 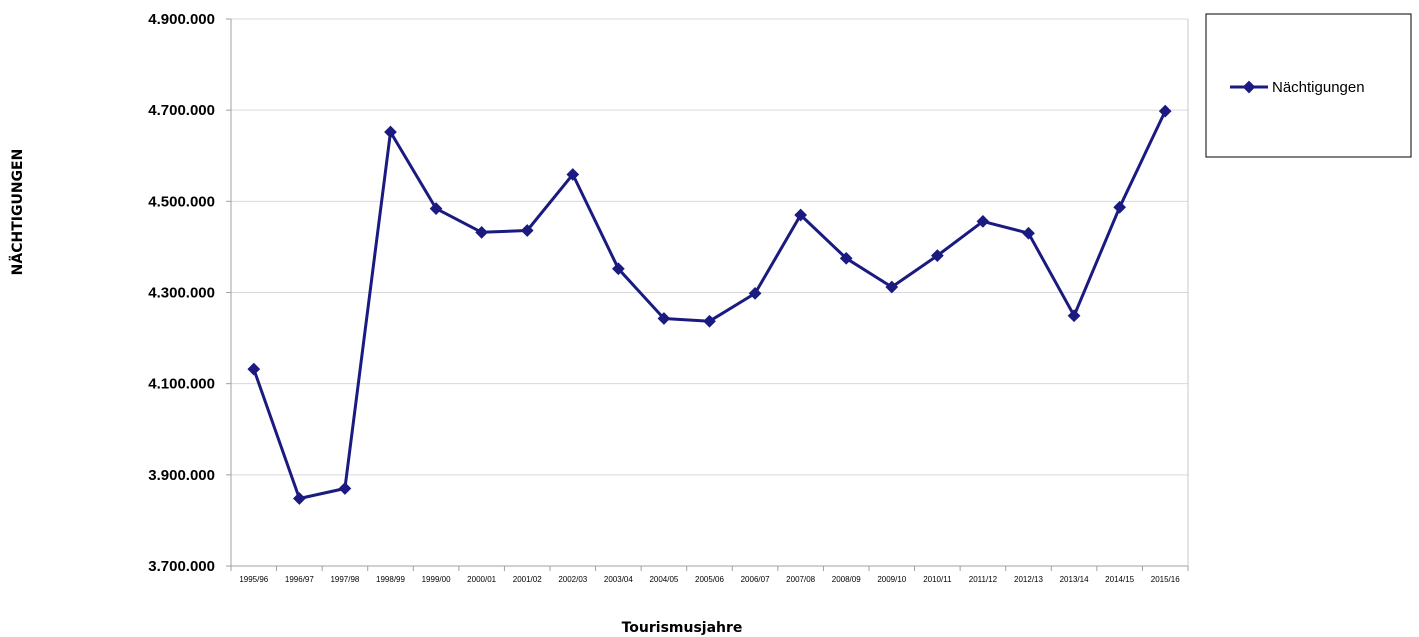 I want to click on y-tick-label: 4.900.000, so click(x=181, y=19).